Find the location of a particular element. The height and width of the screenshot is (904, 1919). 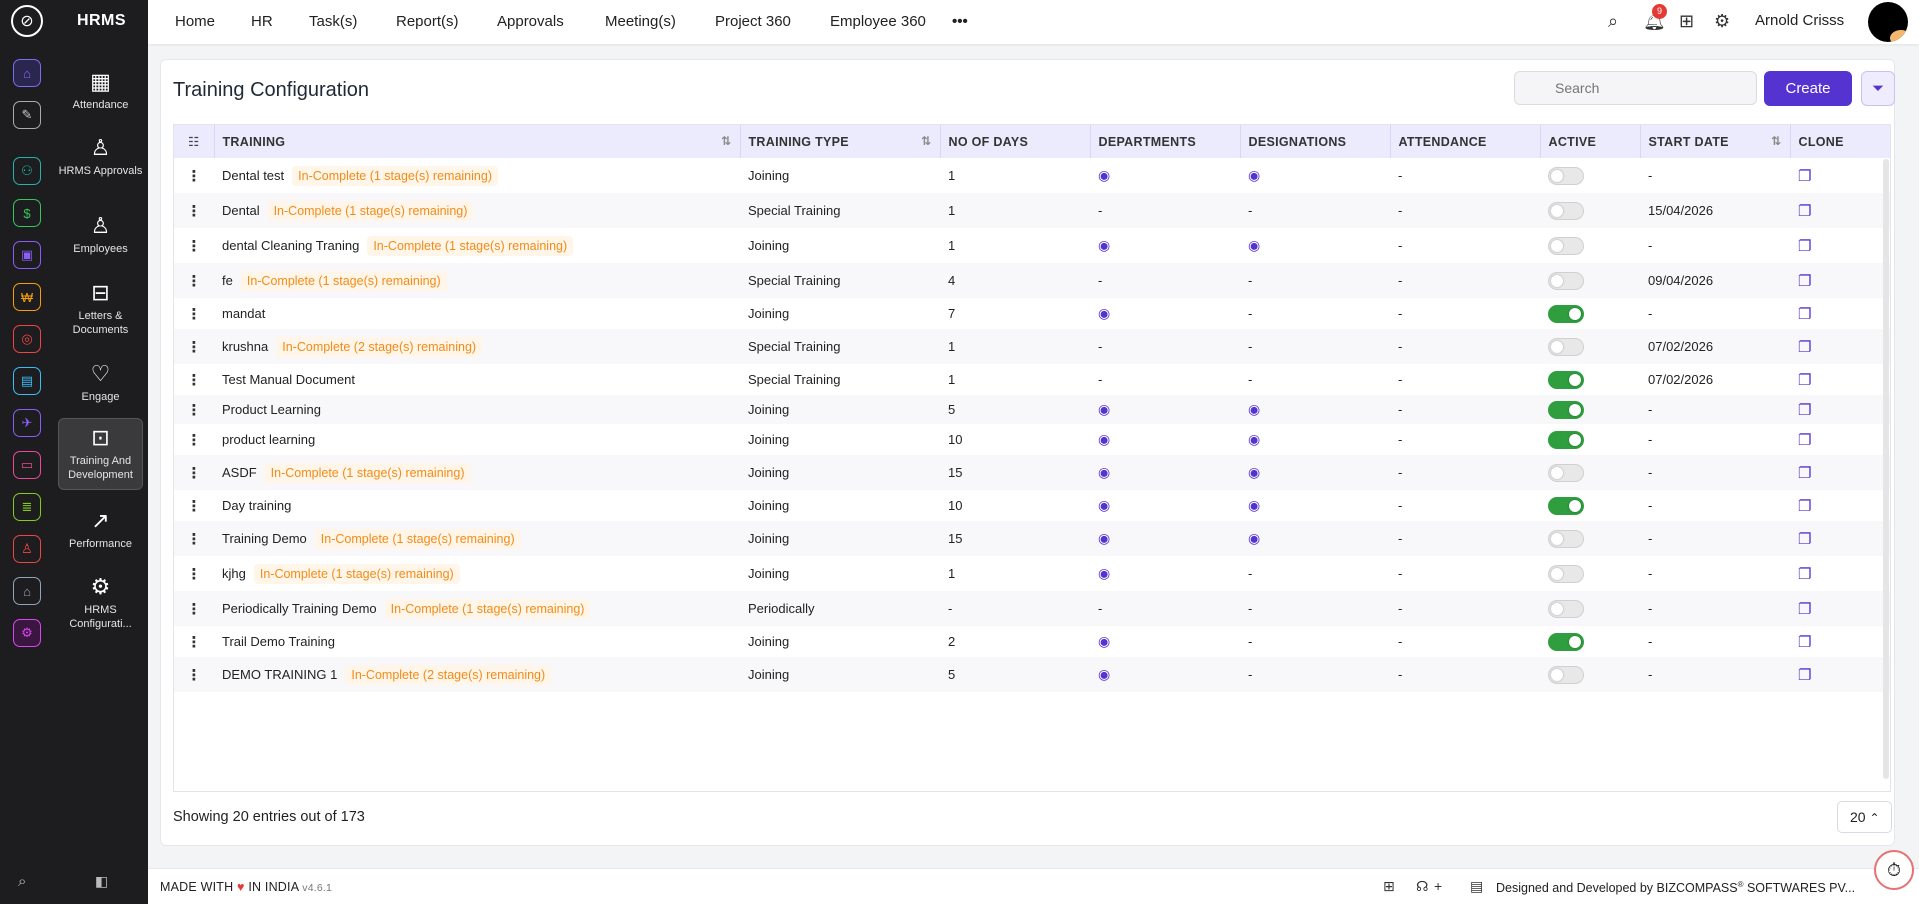

create-button: Create is located at coordinates (1808, 88).